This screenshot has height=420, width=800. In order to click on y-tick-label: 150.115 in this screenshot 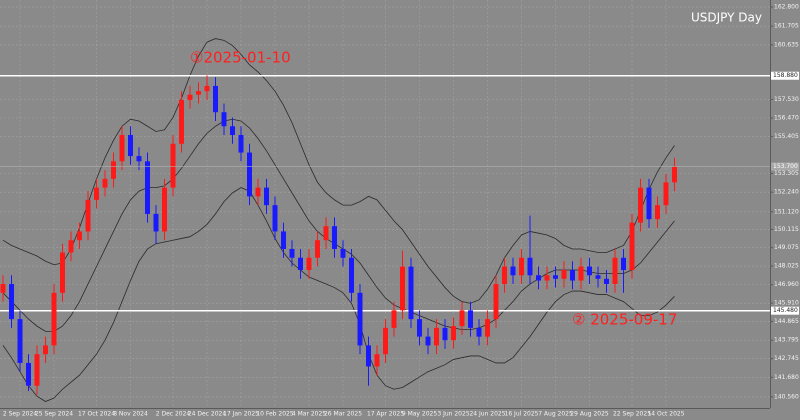, I will do `click(786, 229)`.